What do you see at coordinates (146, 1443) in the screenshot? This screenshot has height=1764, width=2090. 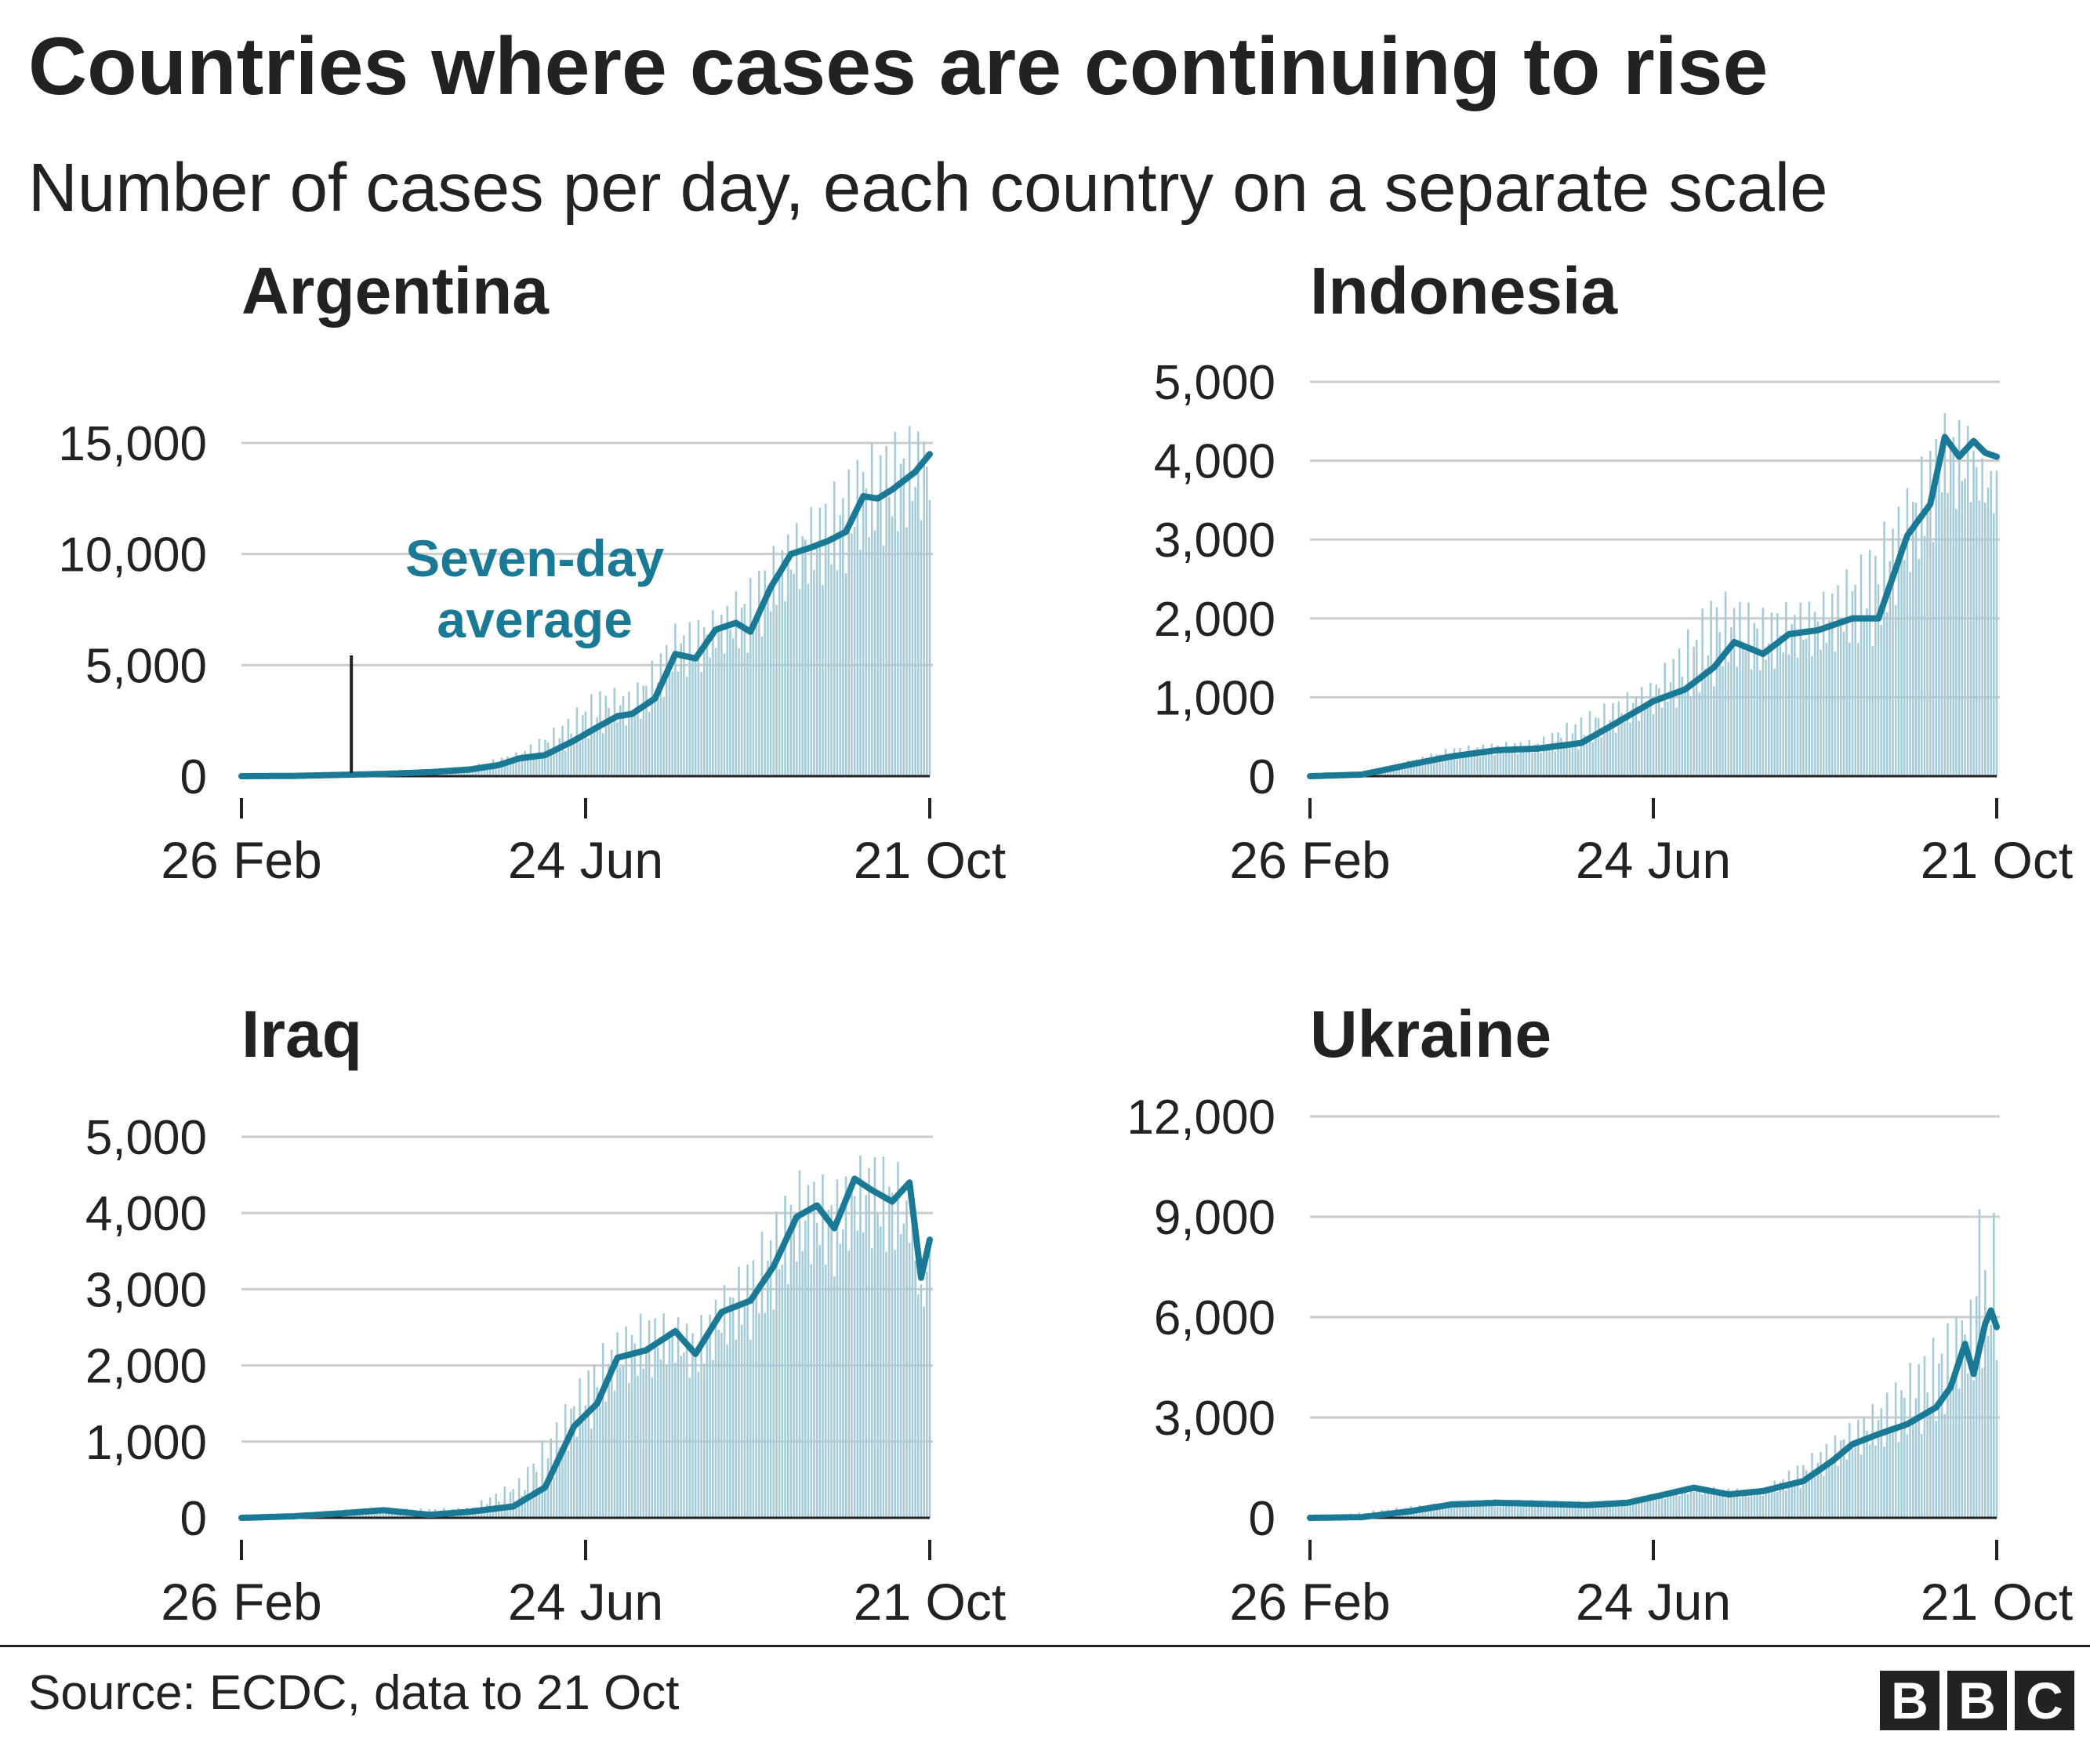 I see `y-tick-label: 1,000` at bounding box center [146, 1443].